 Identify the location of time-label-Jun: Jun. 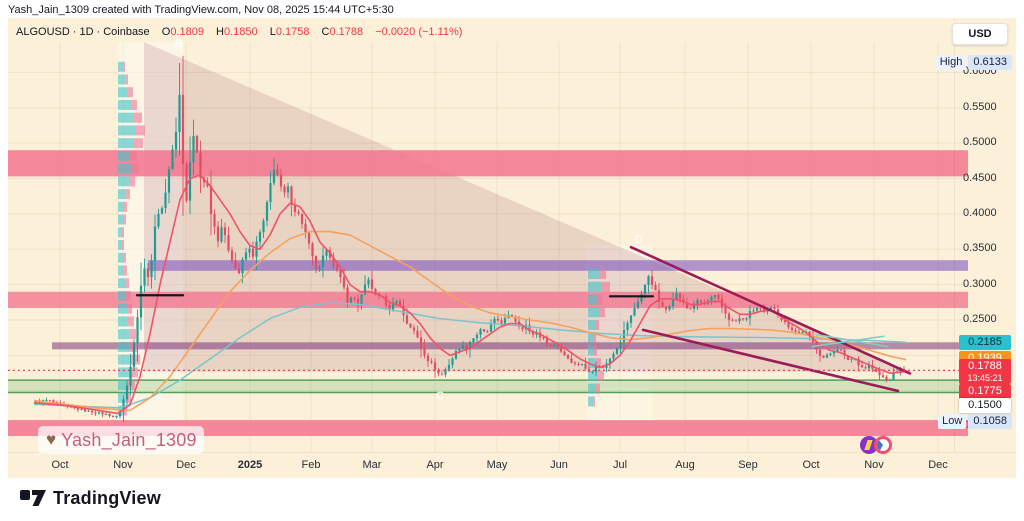
(559, 465).